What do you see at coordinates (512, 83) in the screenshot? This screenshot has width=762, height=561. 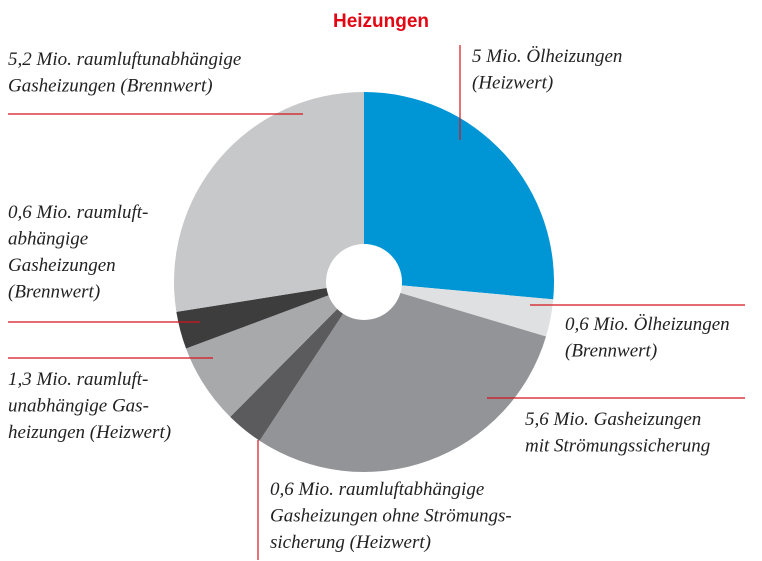 I see `slice-label: (Heizwert)` at bounding box center [512, 83].